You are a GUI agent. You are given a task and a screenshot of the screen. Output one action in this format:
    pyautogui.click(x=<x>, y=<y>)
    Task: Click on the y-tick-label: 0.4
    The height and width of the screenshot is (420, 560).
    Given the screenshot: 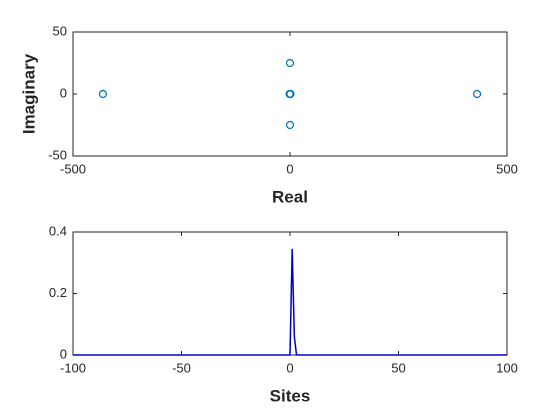 What is the action you would take?
    pyautogui.click(x=58, y=230)
    